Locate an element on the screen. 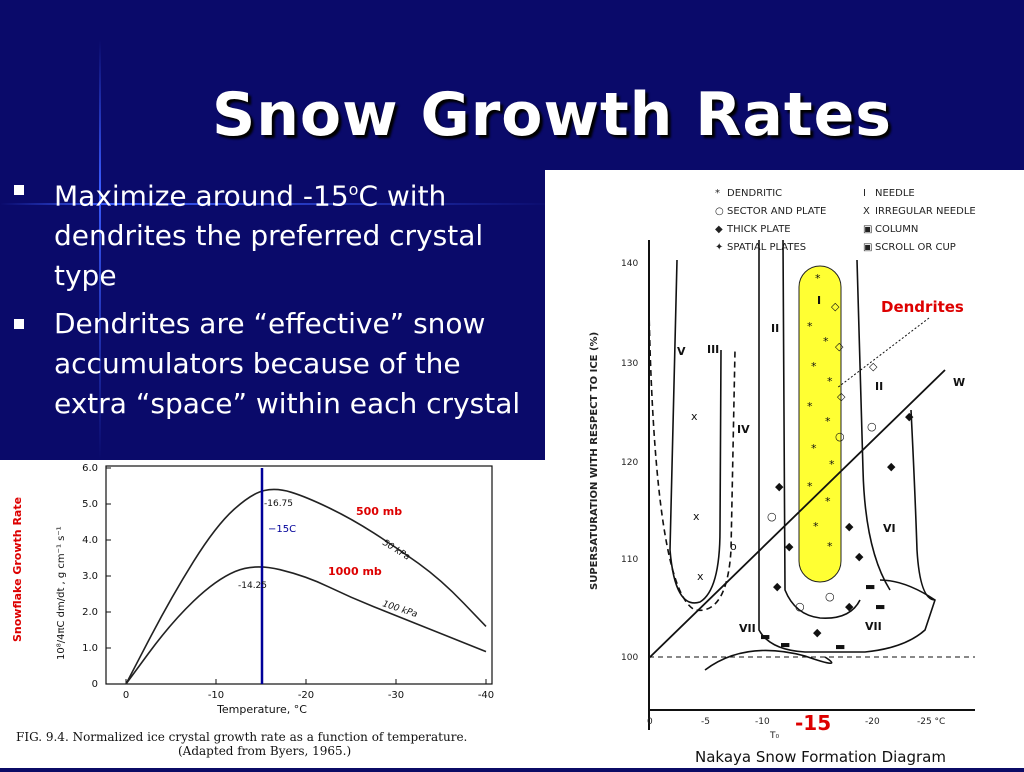 The image size is (1024, 772). peak-1000-label: -14.25 is located at coordinates (252, 586).